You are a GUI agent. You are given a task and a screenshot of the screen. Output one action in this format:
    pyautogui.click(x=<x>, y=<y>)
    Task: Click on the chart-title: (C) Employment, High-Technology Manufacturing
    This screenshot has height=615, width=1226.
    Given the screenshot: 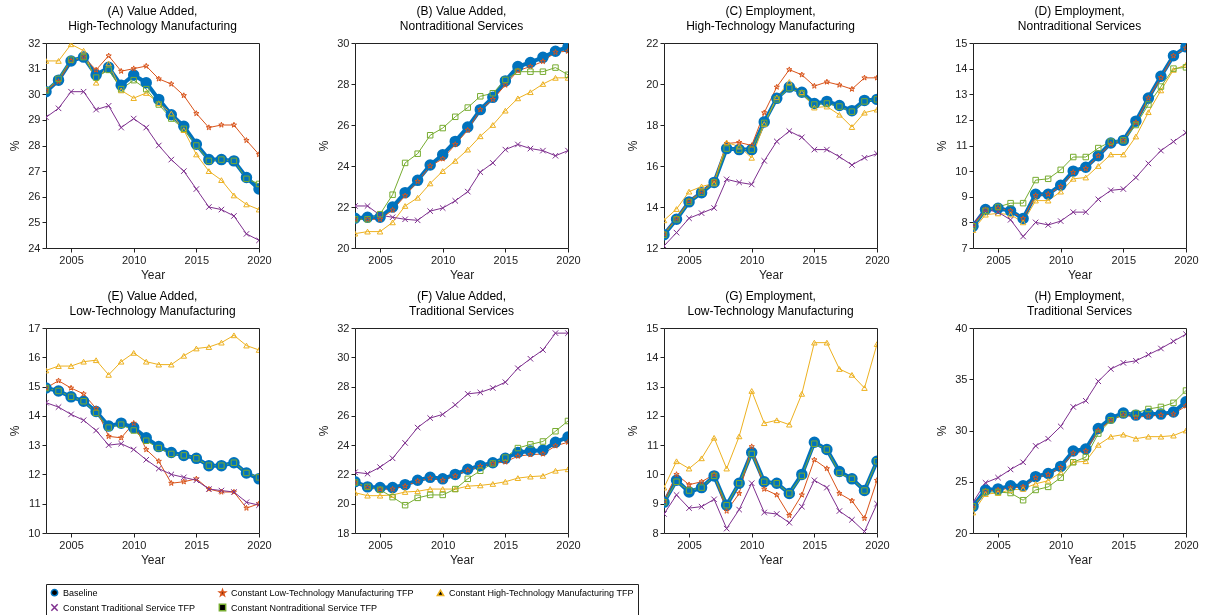 What is the action you would take?
    pyautogui.click(x=770, y=18)
    